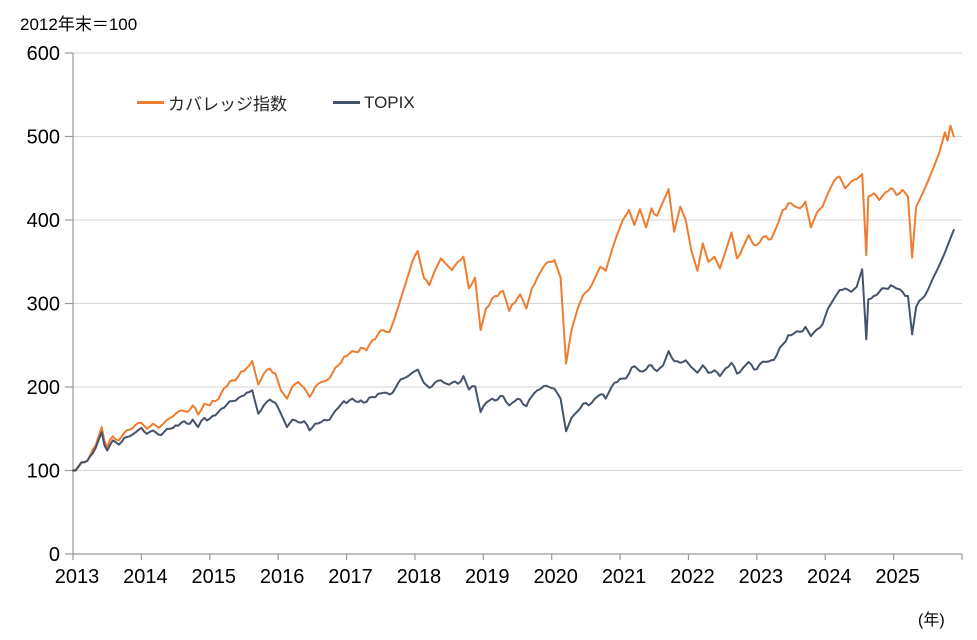  What do you see at coordinates (419, 577) in the screenshot?
I see `x-tick-label-2018: 2018` at bounding box center [419, 577].